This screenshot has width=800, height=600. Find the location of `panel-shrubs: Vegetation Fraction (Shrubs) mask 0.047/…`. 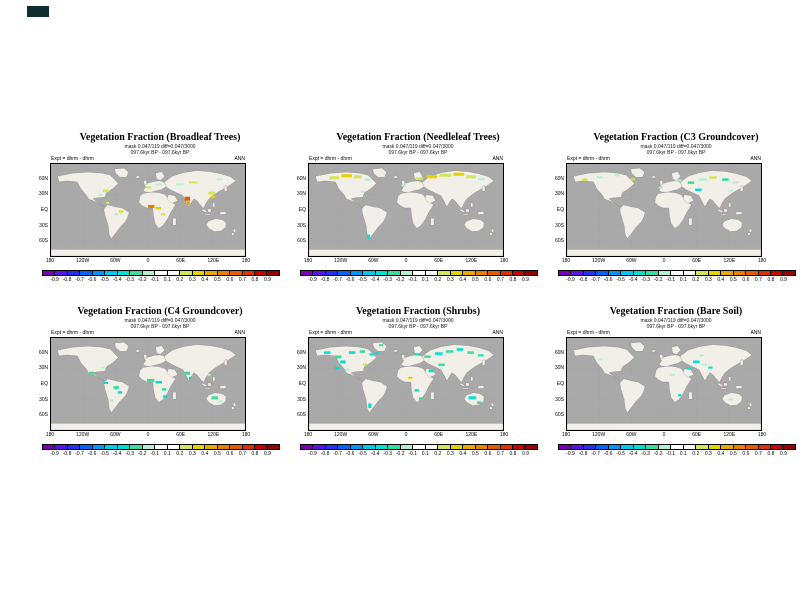

panel-shrubs: Vegetation Fraction (Shrubs) mask 0.047/… is located at coordinates (418, 386).